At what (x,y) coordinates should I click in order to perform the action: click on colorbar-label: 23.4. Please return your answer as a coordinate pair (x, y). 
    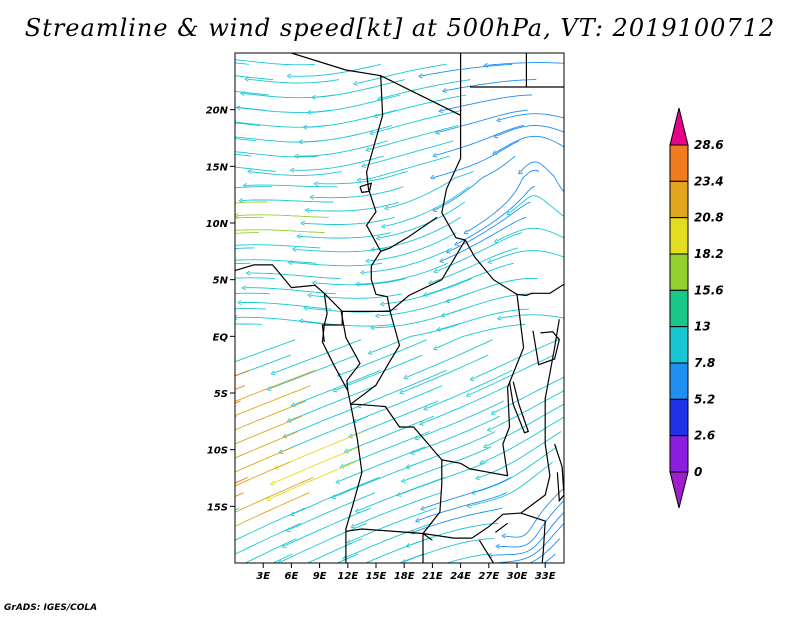
    Looking at the image, I should click on (709, 181).